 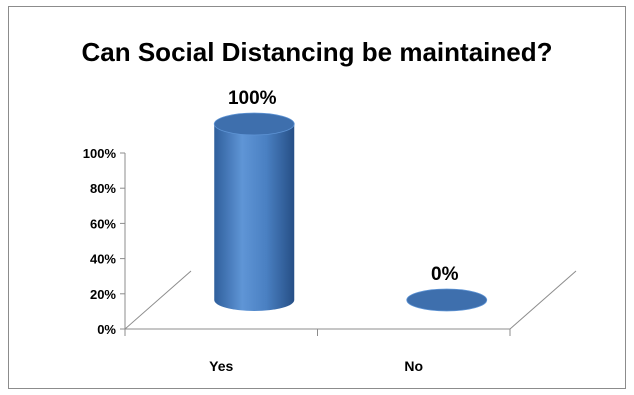 What do you see at coordinates (103, 188) in the screenshot?
I see `y-tick-label: 80%` at bounding box center [103, 188].